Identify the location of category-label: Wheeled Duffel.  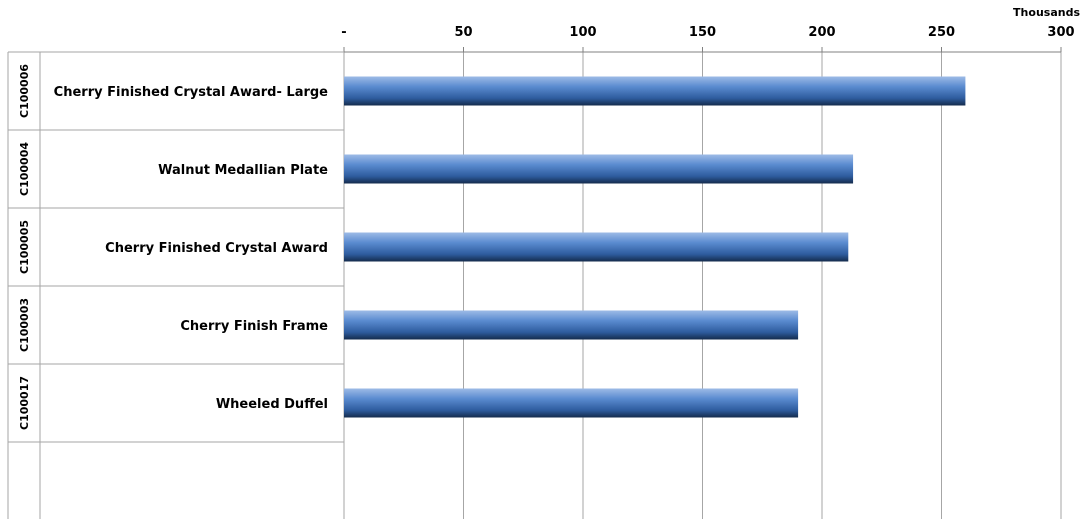
(272, 404).